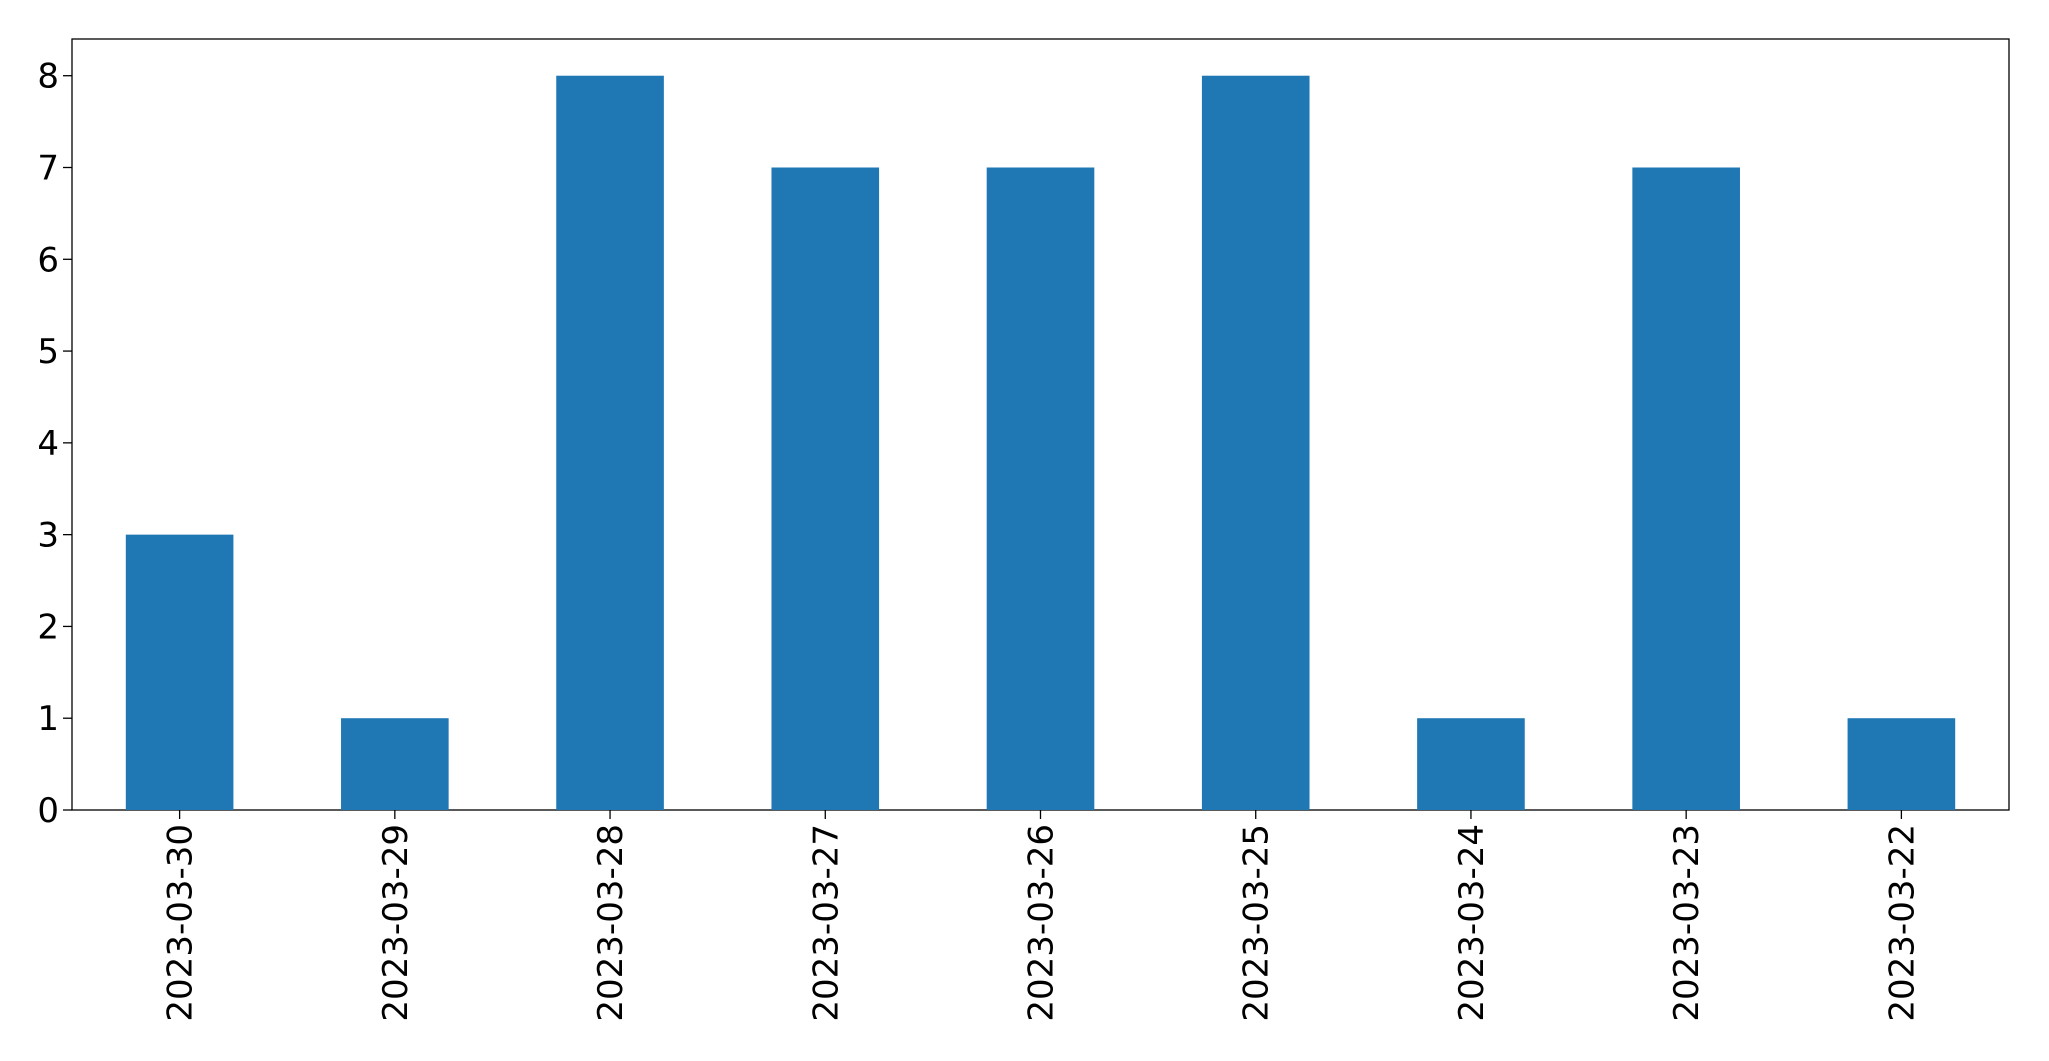 The width and height of the screenshot is (2049, 1061). I want to click on y-tick-label: 2, so click(48, 627).